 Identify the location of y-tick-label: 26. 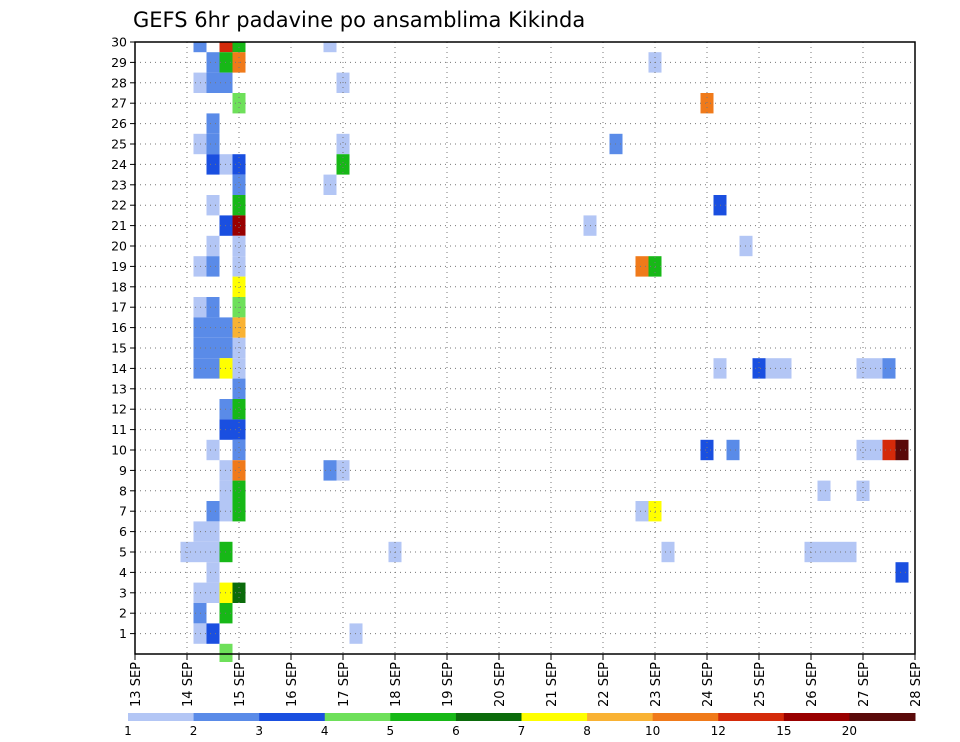
(119, 123).